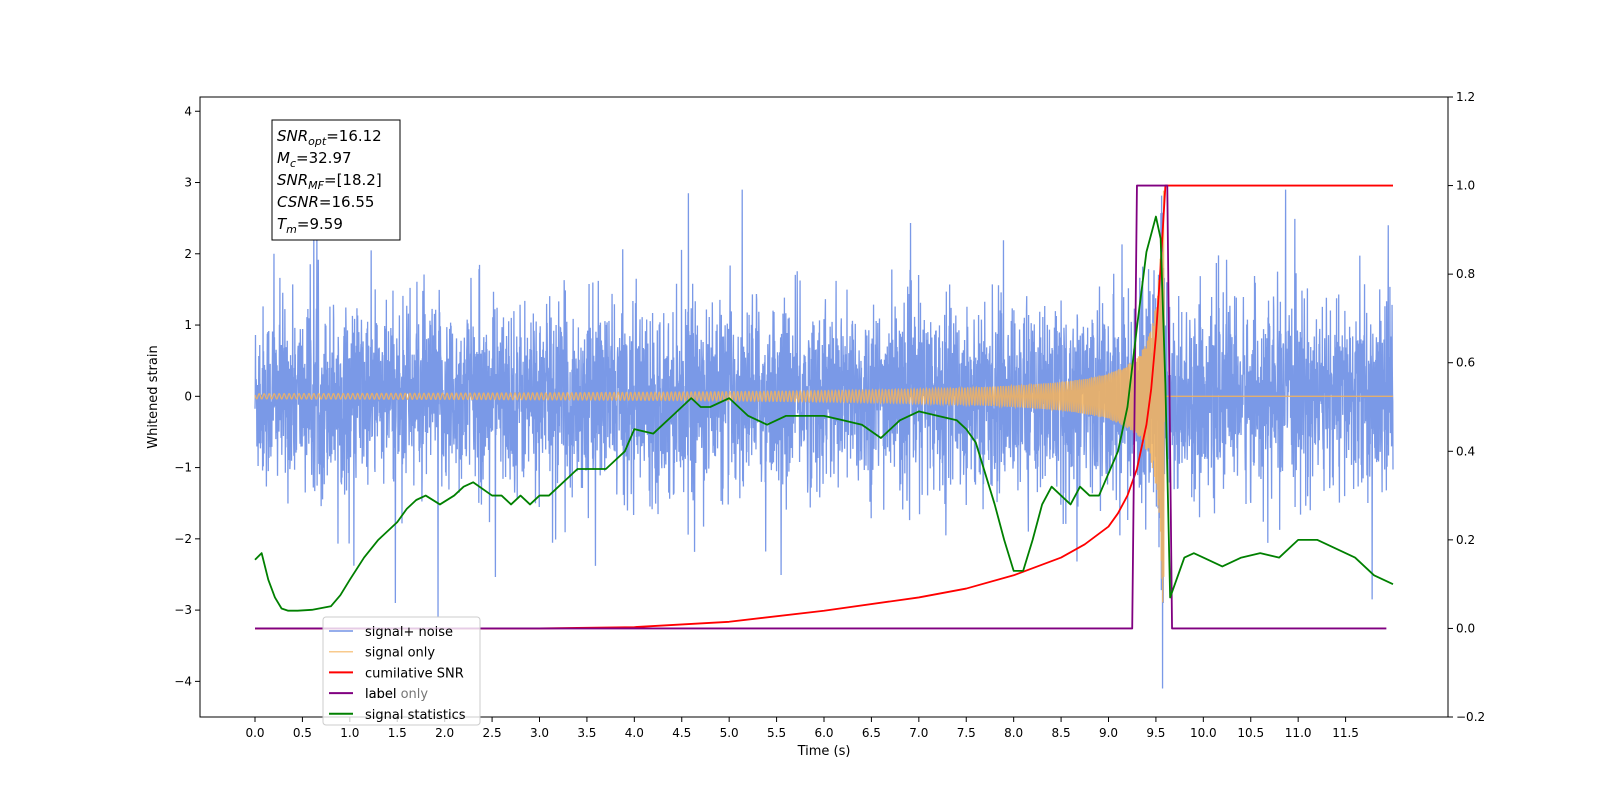 The width and height of the screenshot is (1600, 800). Describe the element at coordinates (1465, 97) in the screenshot. I see `y2-tick-label: 1.2` at that location.